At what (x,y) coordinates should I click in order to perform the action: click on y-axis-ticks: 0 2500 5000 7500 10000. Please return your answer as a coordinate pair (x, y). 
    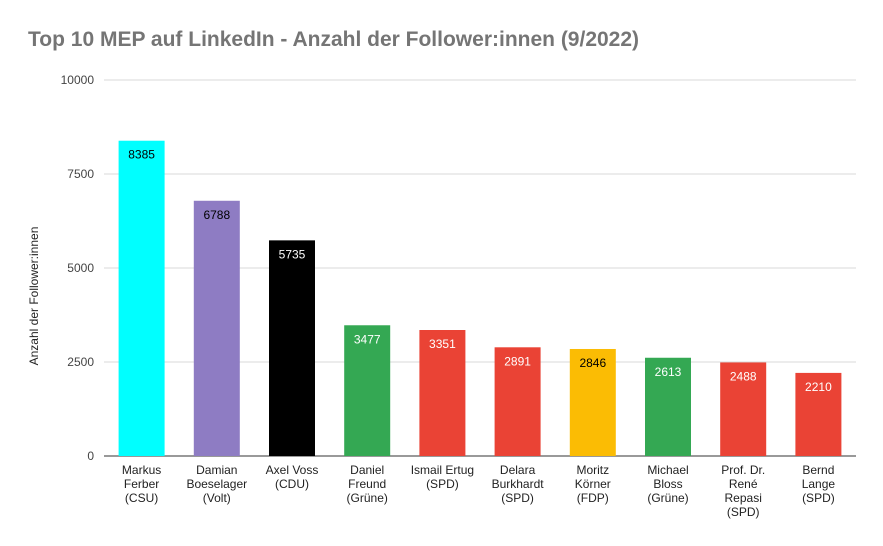
    Looking at the image, I should click on (78, 268).